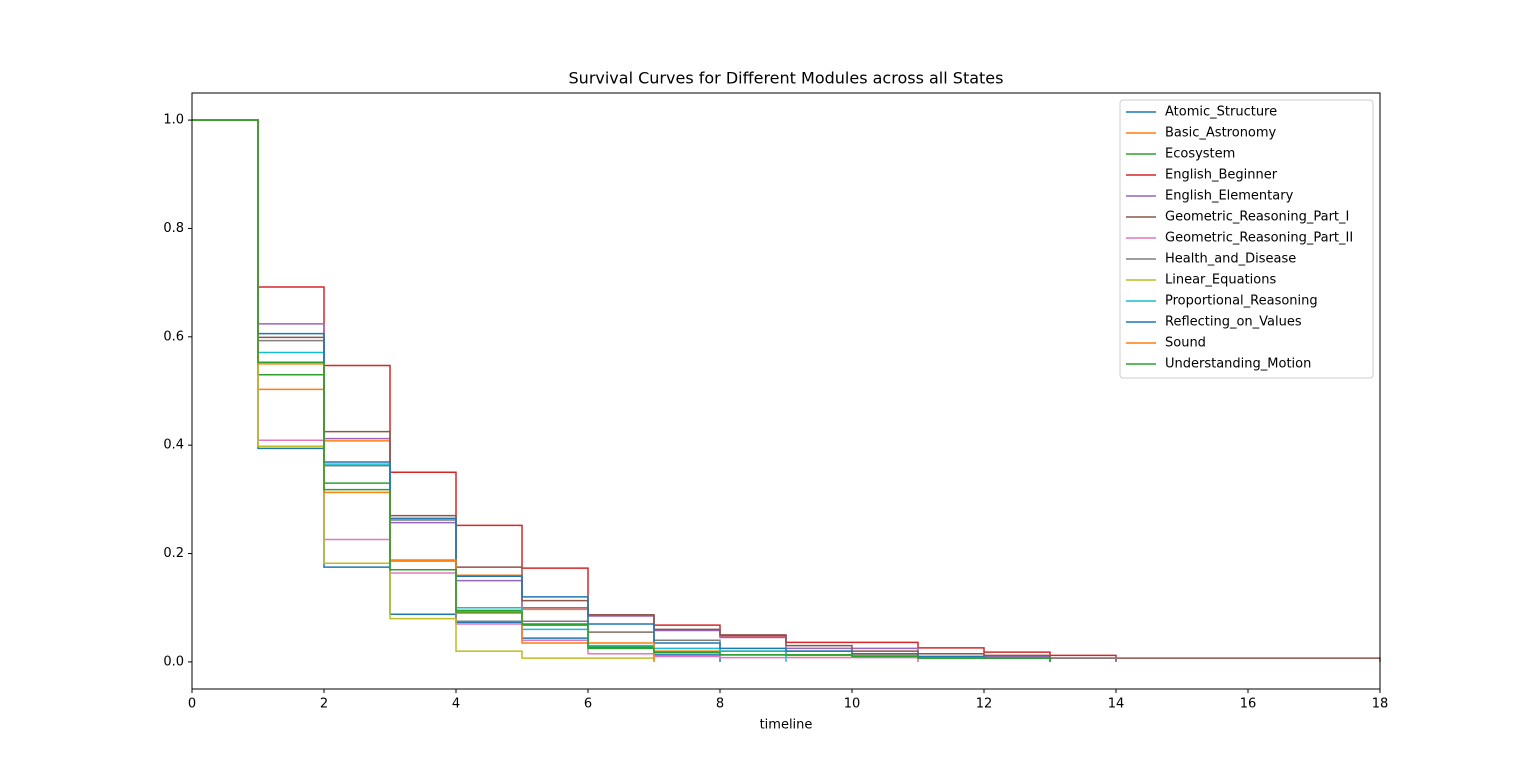 The image size is (1533, 775). Describe the element at coordinates (1380, 704) in the screenshot. I see `x-tick-label: 18` at that location.